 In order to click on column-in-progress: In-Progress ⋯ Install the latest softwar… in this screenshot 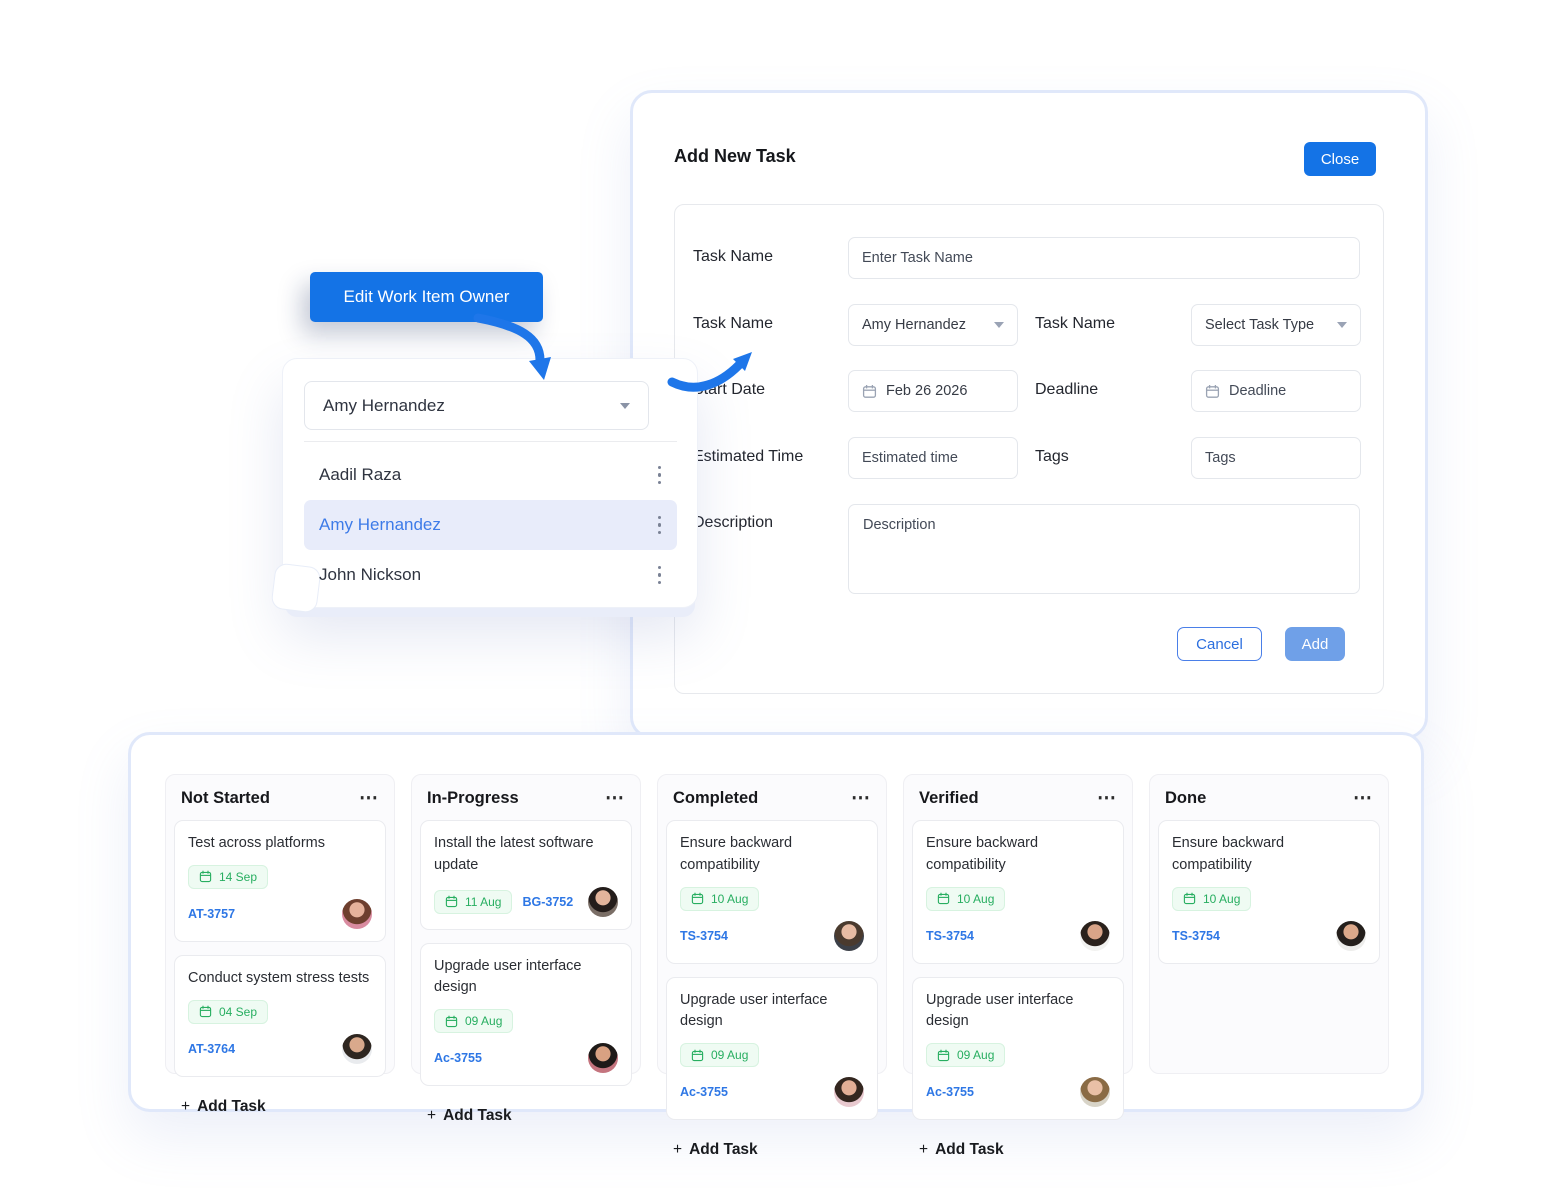, I will do `click(526, 949)`.